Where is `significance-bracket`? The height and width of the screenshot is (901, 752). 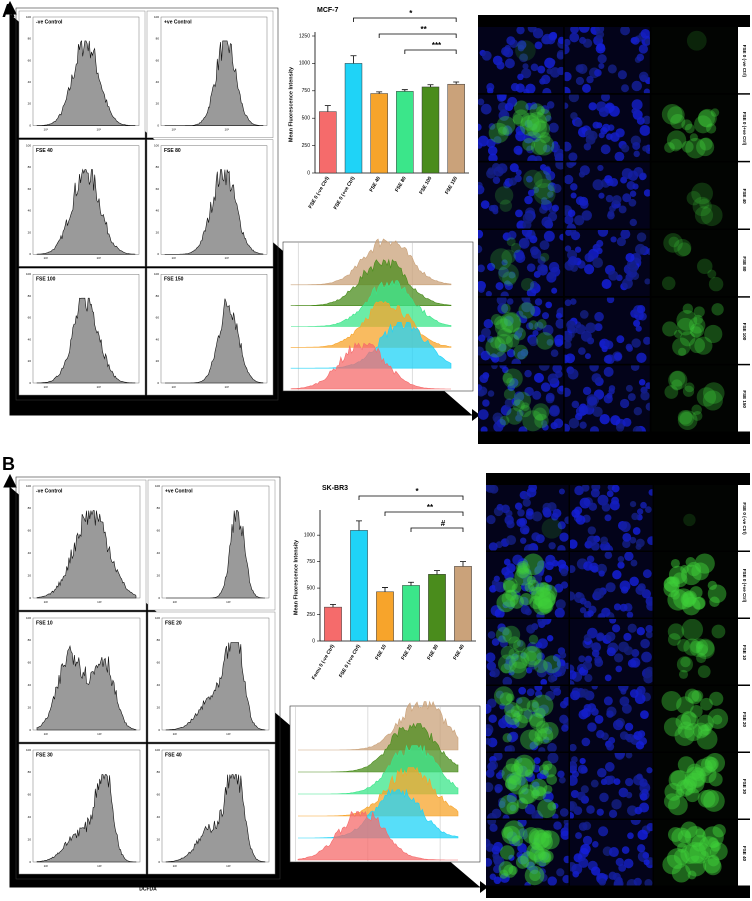
significance-bracket is located at coordinates (424, 513).